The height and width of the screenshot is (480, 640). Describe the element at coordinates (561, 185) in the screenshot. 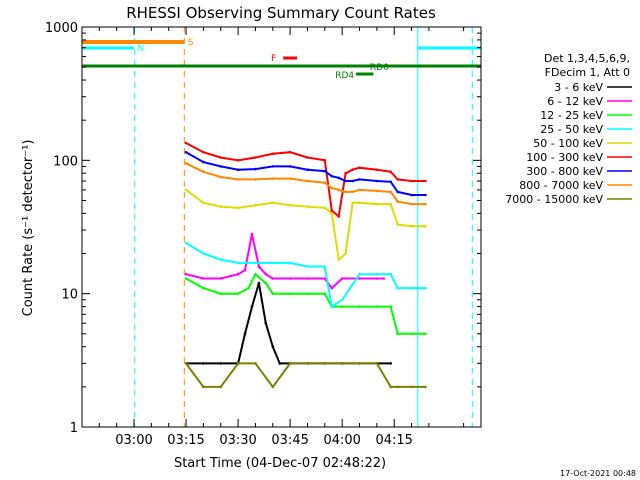

I see `legend-label: 800 - 7000 keV` at that location.